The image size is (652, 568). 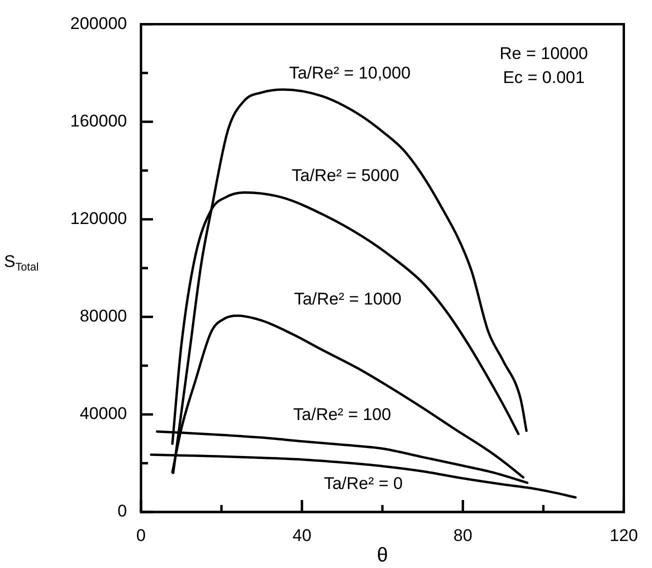 I want to click on series-label: Ta/Re² = 5000, so click(x=346, y=176).